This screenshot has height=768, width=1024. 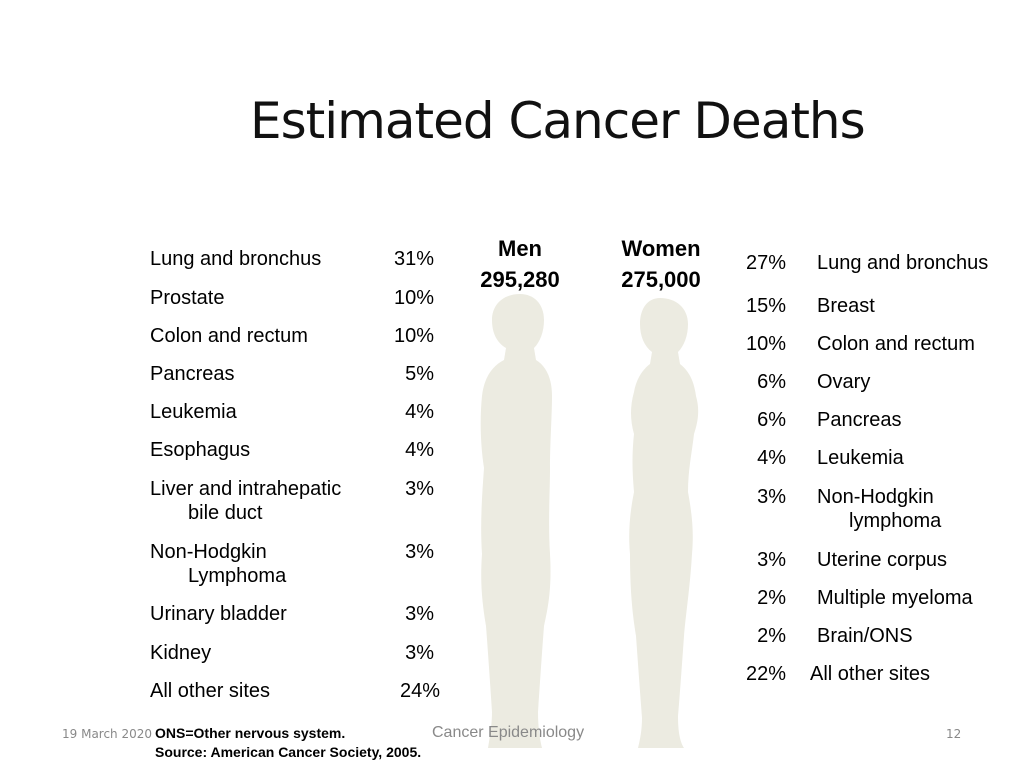 I want to click on men-header: Men 295,280, so click(x=520, y=264).